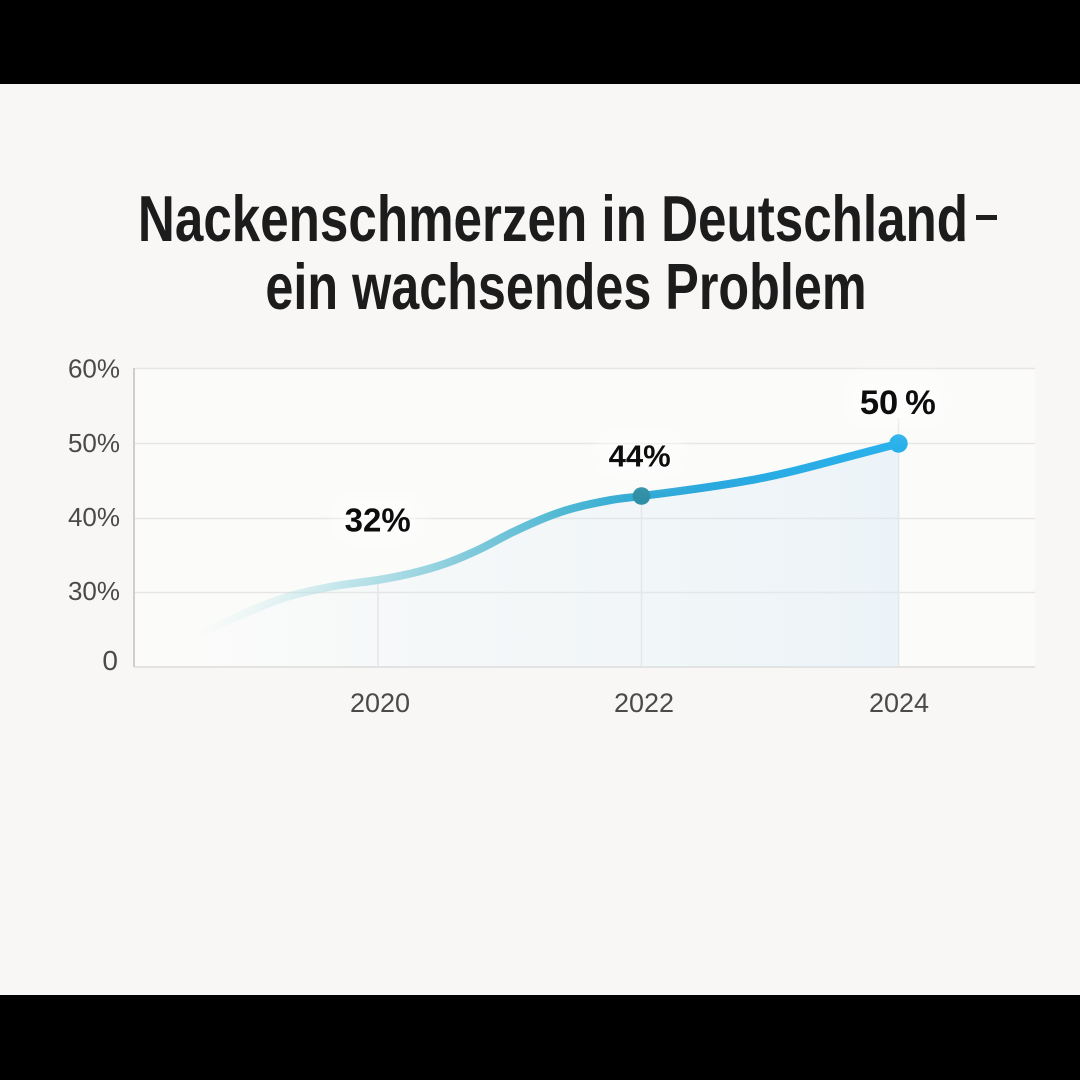  Describe the element at coordinates (94, 591) in the screenshot. I see `svg-text: 30%` at that location.